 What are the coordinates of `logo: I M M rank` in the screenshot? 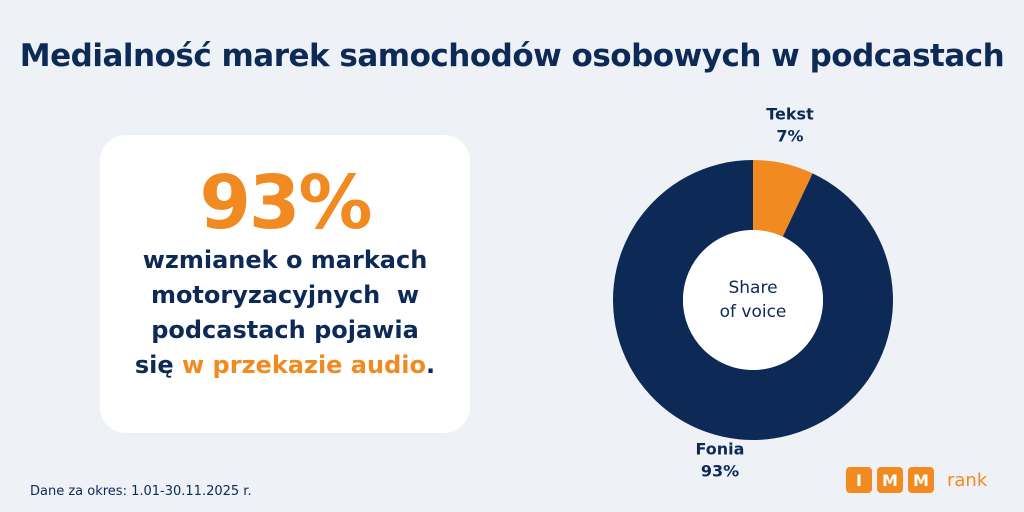 It's located at (916, 480).